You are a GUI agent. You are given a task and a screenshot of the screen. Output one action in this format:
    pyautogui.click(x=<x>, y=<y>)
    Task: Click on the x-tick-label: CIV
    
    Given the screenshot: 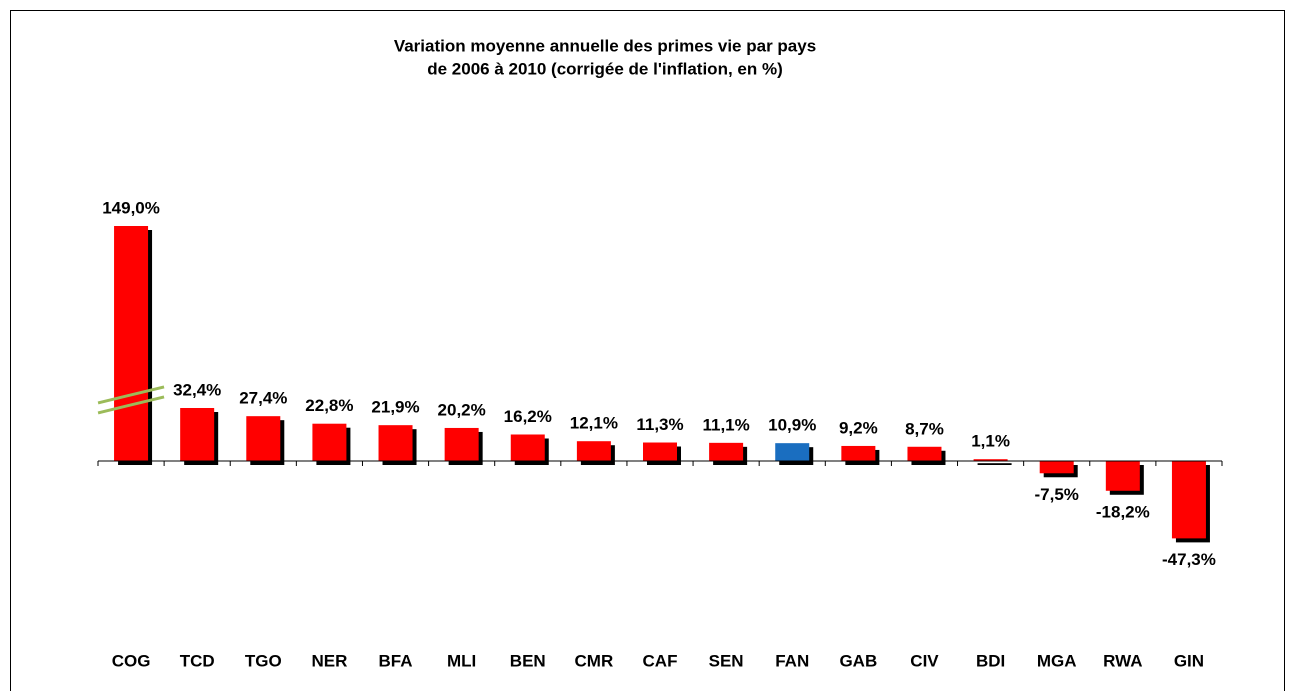 What is the action you would take?
    pyautogui.click(x=924, y=660)
    